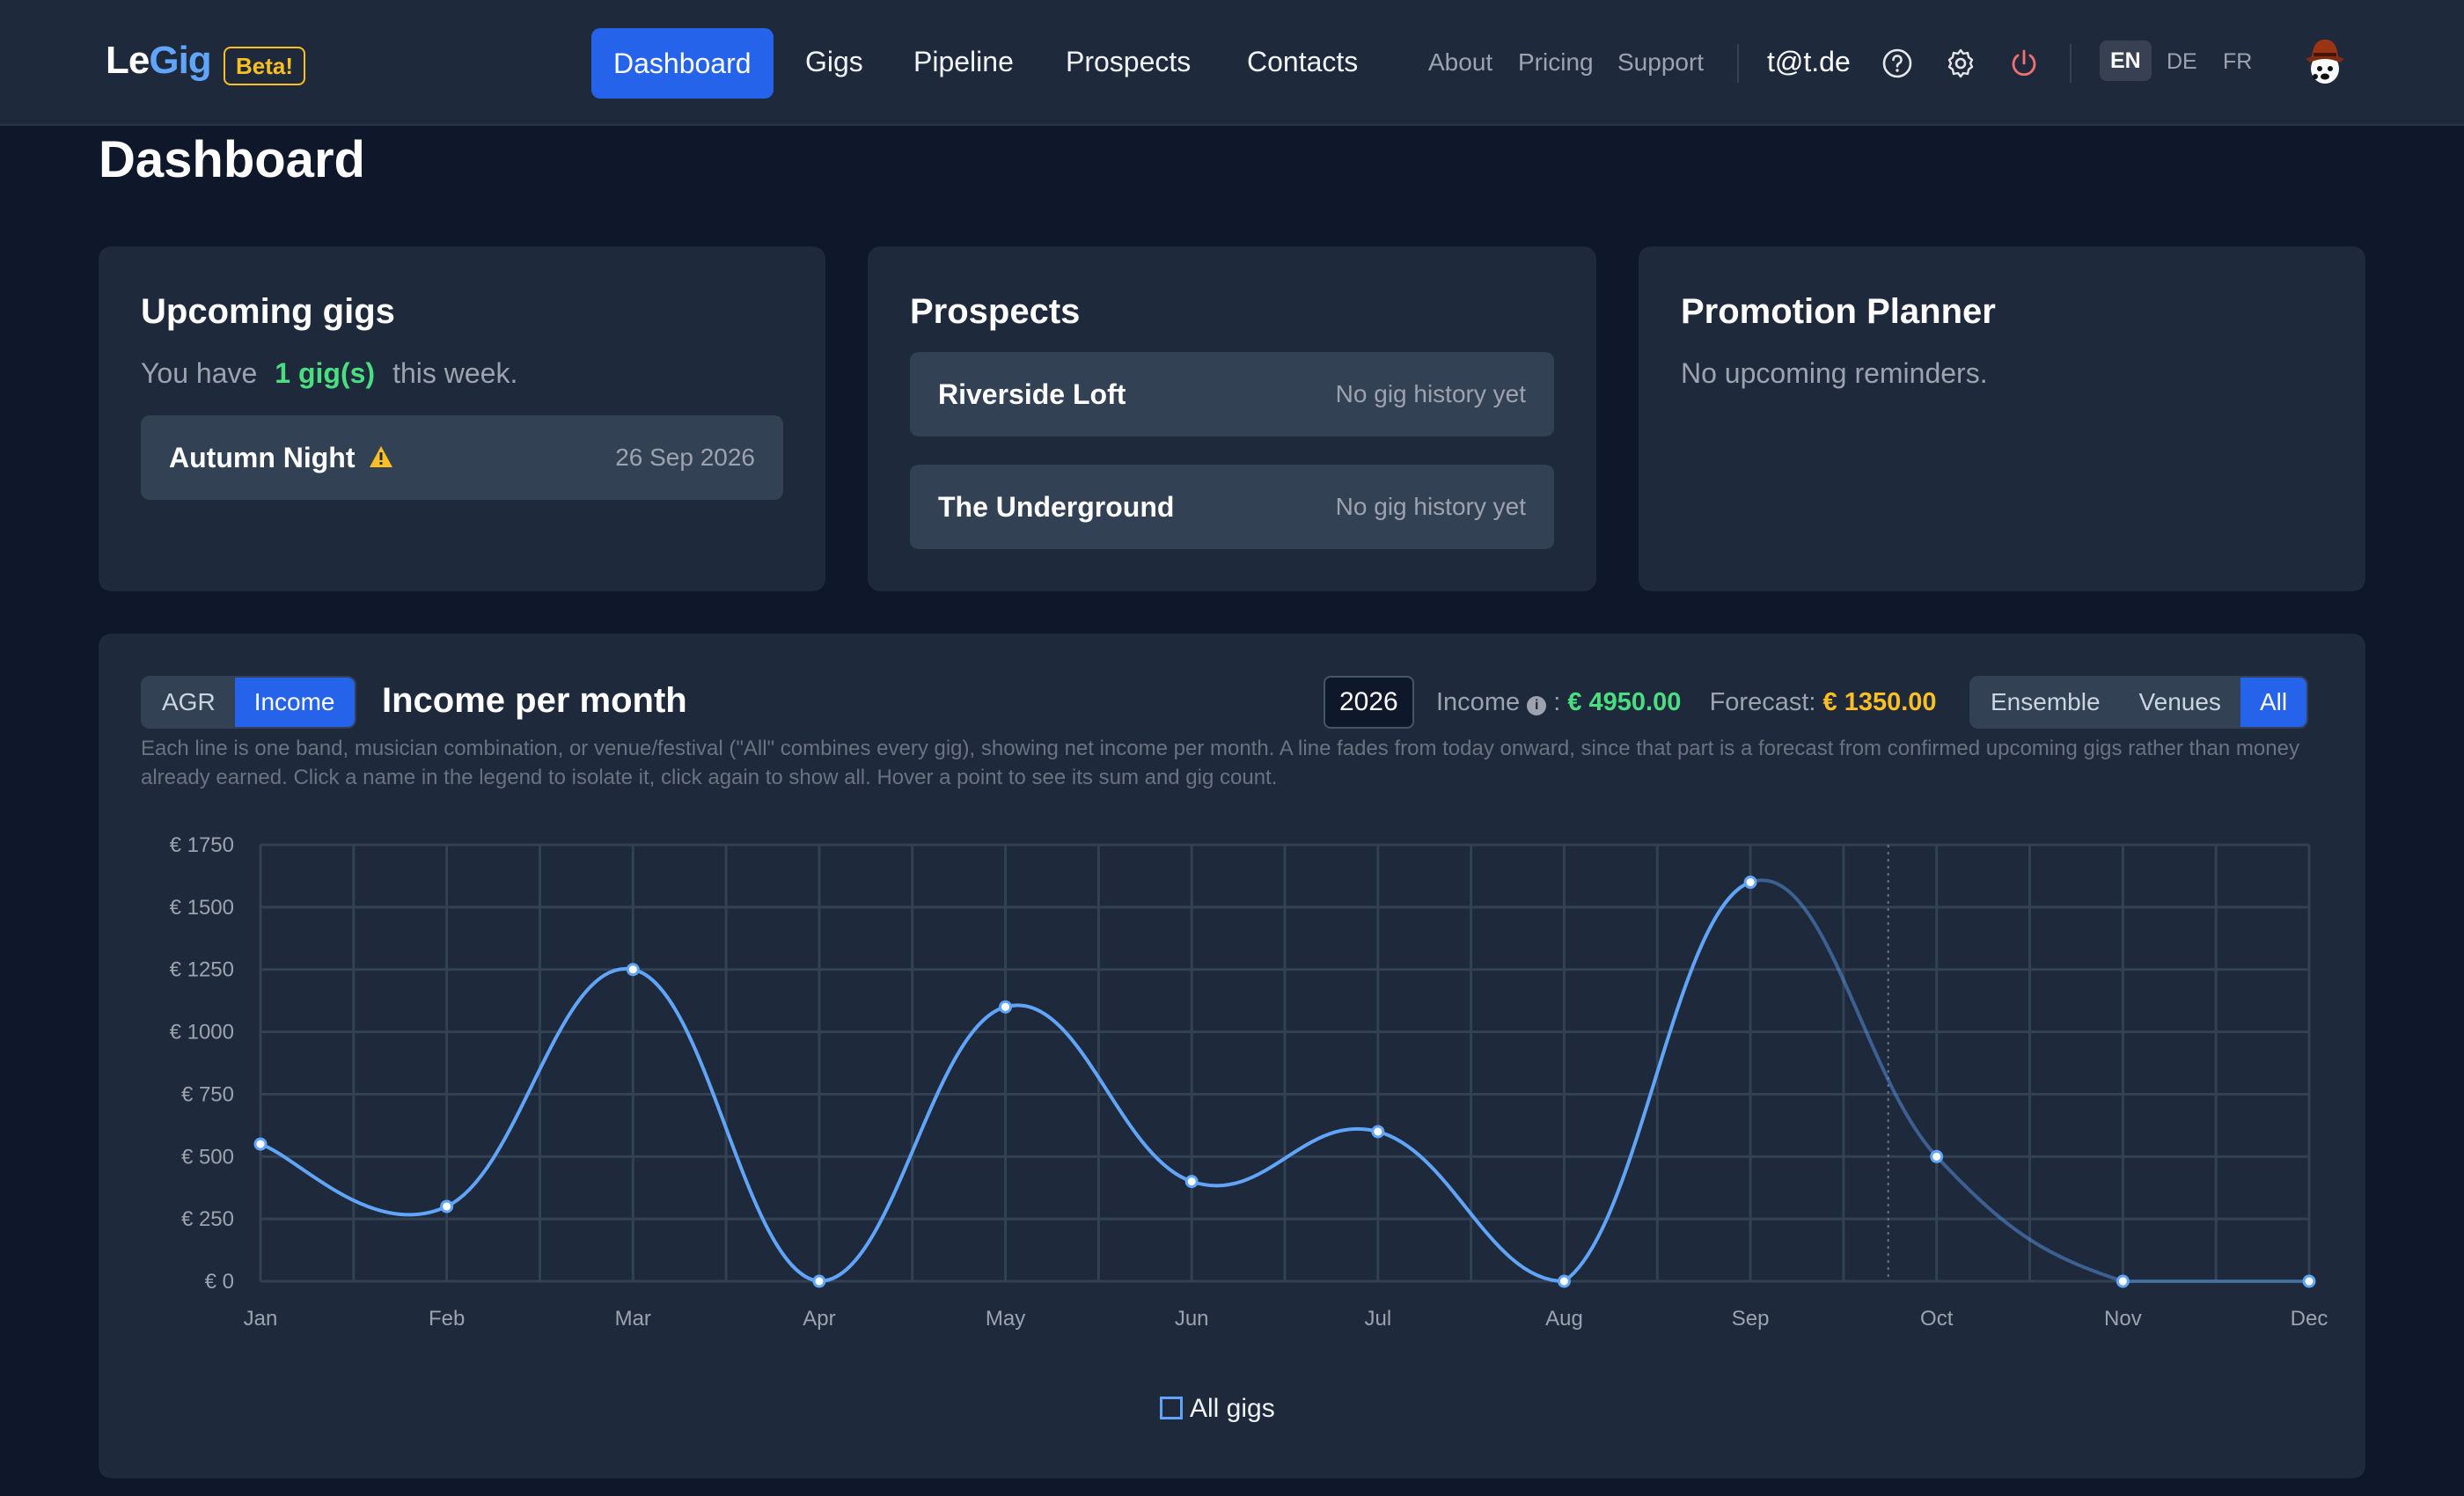 Image resolution: width=2464 pixels, height=1496 pixels. Describe the element at coordinates (2238, 62) in the screenshot. I see `lang-fr: FR` at that location.